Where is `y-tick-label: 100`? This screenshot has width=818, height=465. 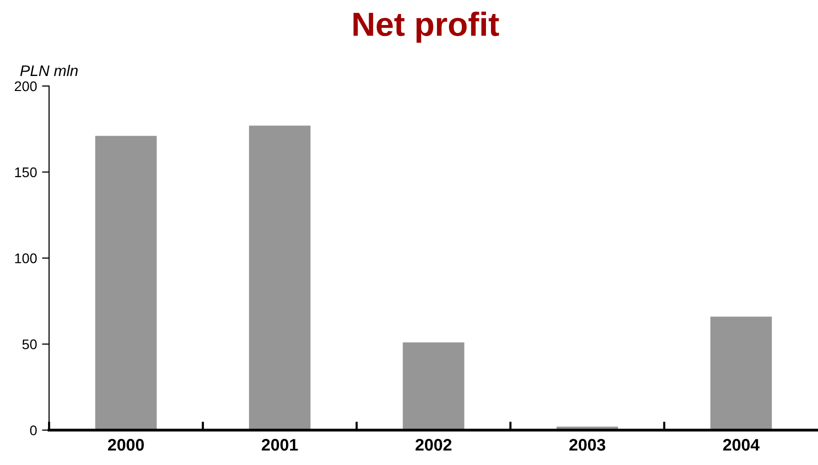
y-tick-label: 100 is located at coordinates (26, 258).